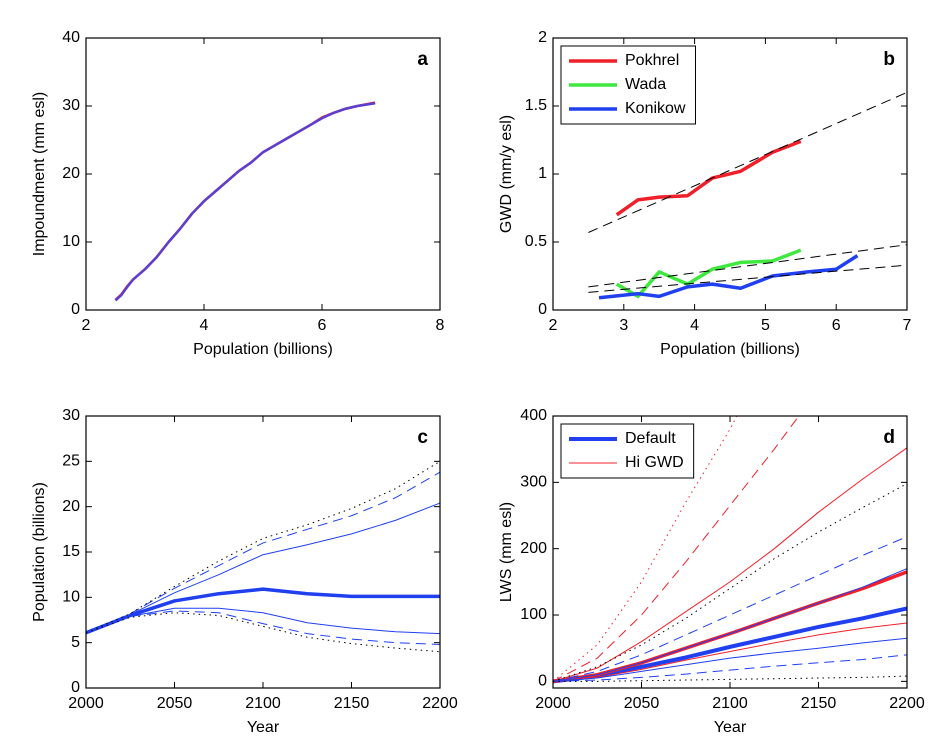 This screenshot has height=747, width=941. What do you see at coordinates (654, 462) in the screenshot?
I see `legend-label: Hi GWD` at bounding box center [654, 462].